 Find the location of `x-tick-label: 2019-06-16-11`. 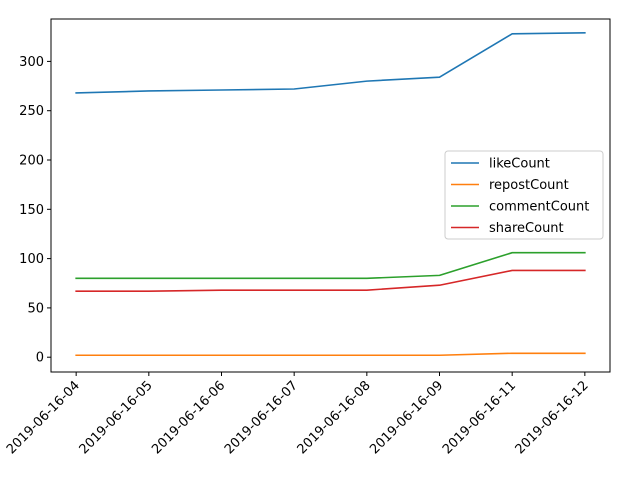

x-tick-label: 2019-06-16-11 is located at coordinates (479, 417).